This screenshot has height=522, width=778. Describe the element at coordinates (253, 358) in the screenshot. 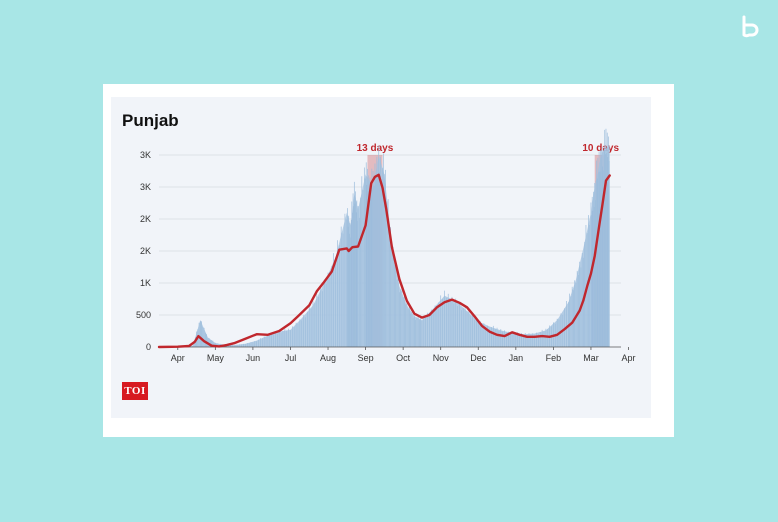

I see `x-tick-label: Jun` at that location.